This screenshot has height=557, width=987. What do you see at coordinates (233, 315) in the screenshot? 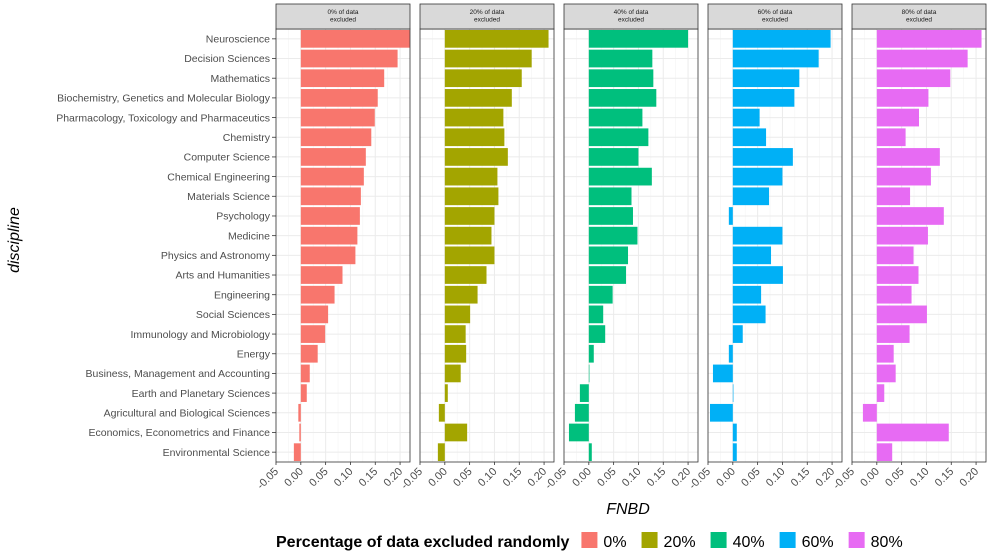
I see `category-label: Social Sciences` at bounding box center [233, 315].